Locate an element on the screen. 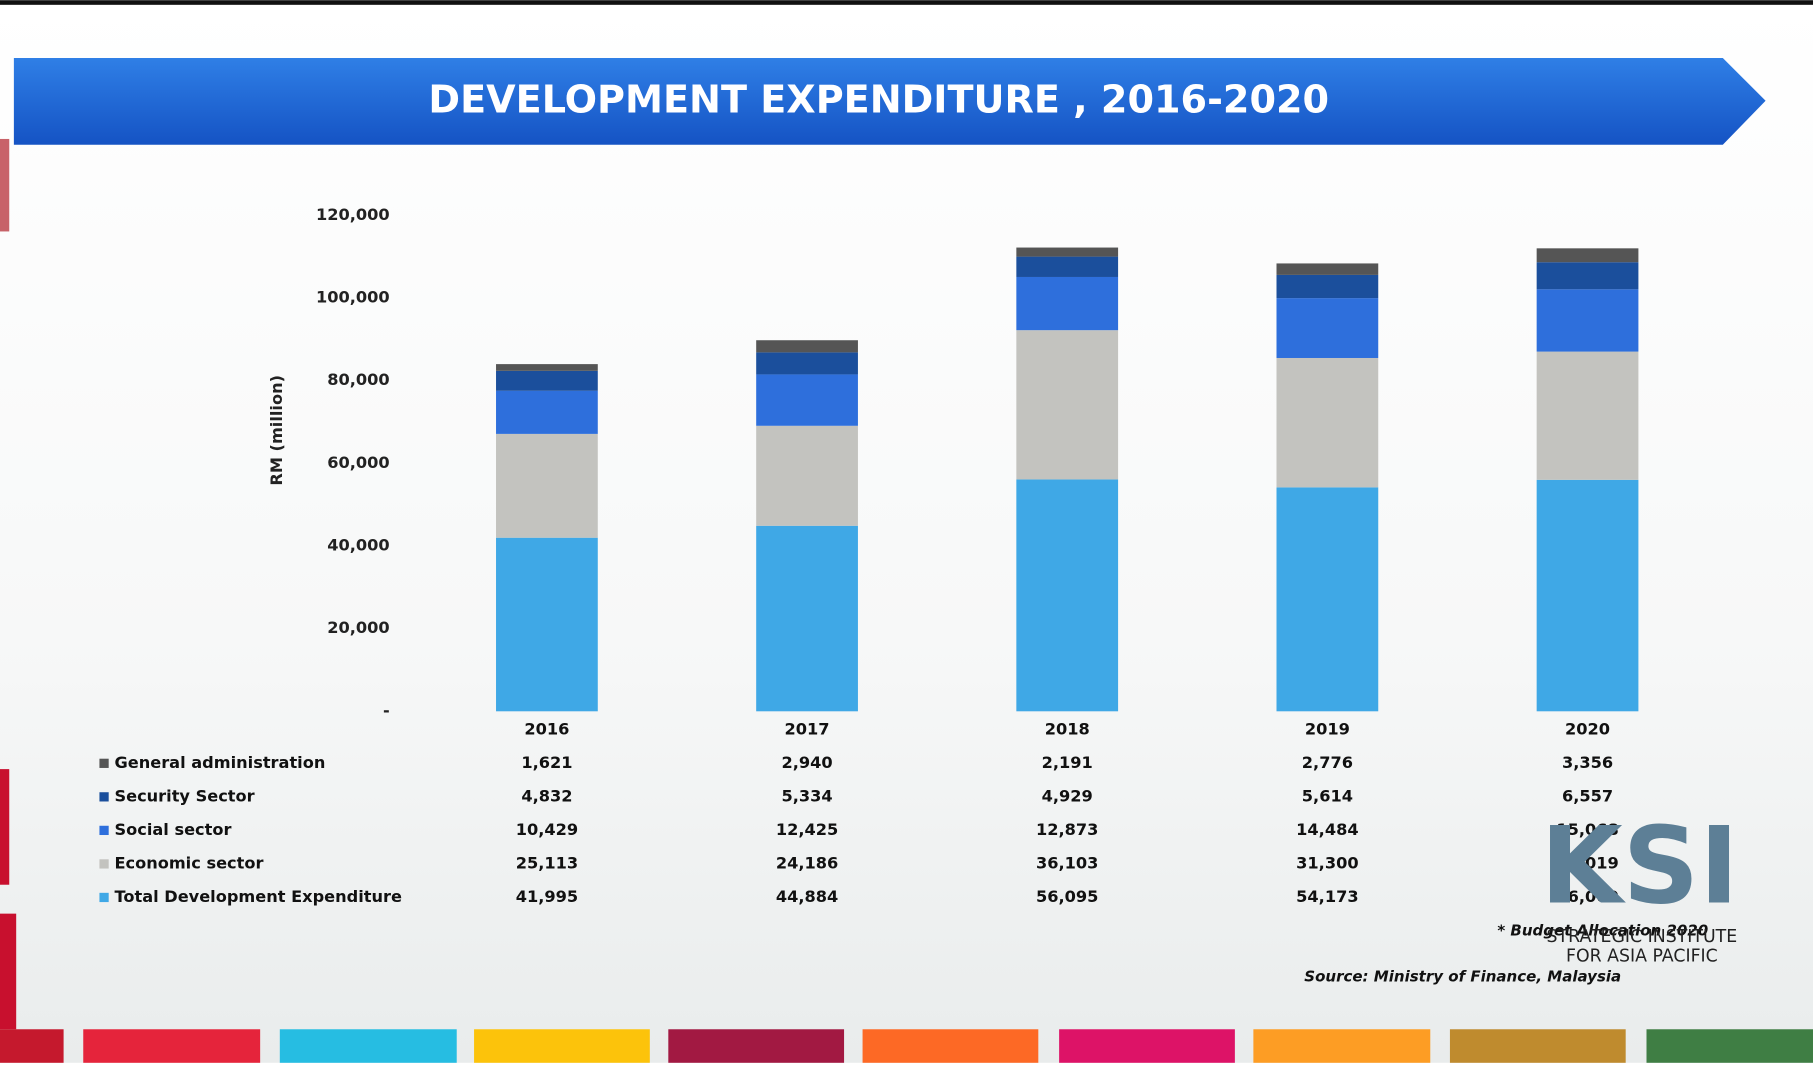  x-tick-label: 2017 is located at coordinates (807, 728).